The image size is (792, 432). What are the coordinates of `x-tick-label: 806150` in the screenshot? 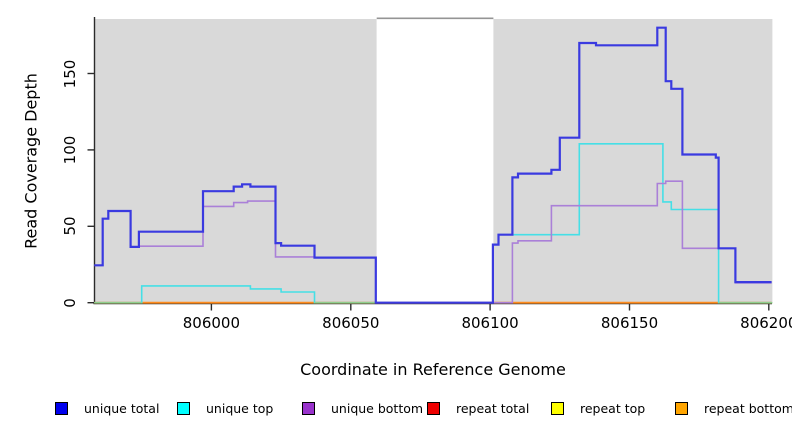 It's located at (629, 323).